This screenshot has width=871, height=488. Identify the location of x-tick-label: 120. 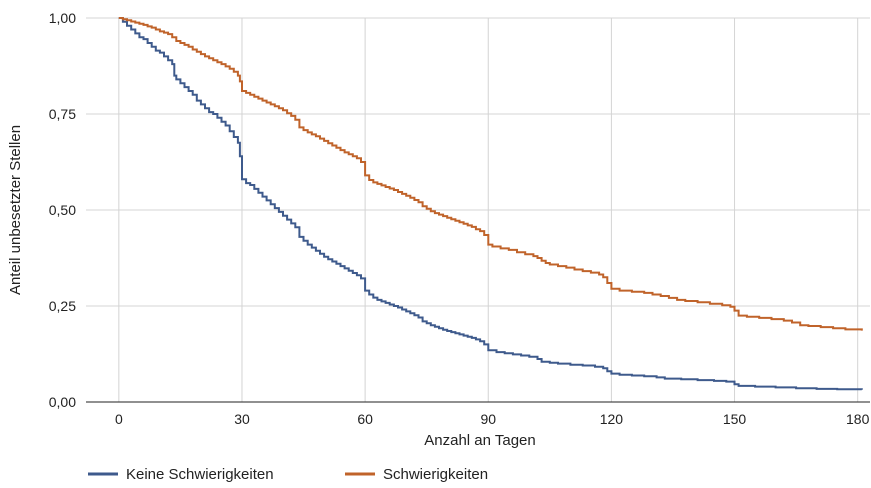
(612, 419).